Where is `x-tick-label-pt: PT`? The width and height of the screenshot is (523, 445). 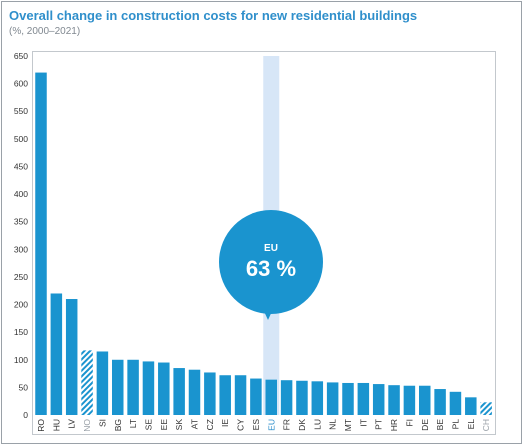 x-tick-label-pt: PT is located at coordinates (379, 424).